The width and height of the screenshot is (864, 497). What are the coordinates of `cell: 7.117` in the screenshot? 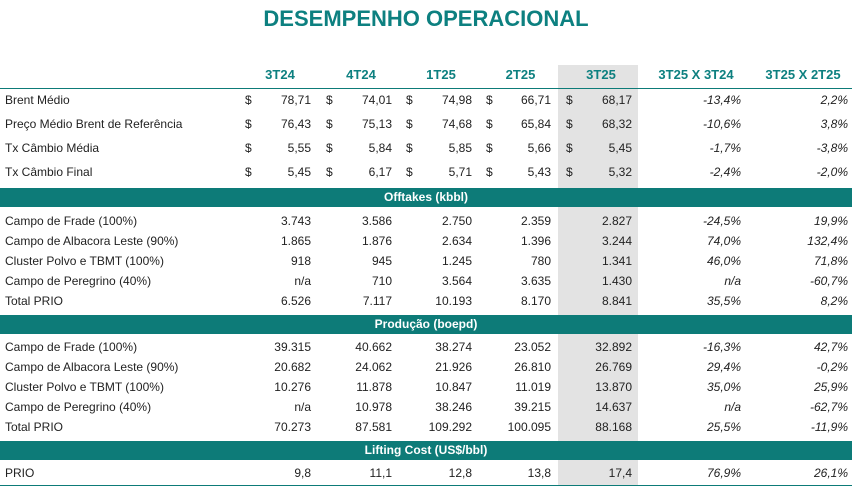 It's located at (377, 301).